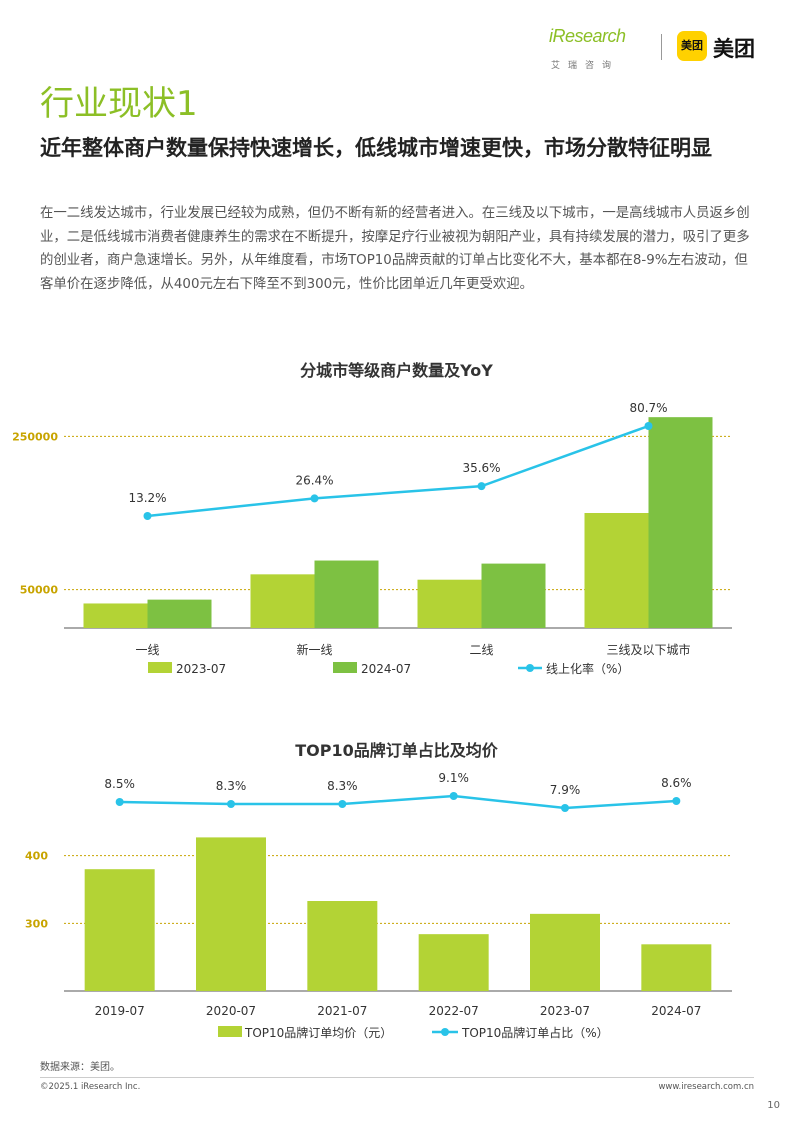 This screenshot has height=1122, width=793. Describe the element at coordinates (676, 1011) in the screenshot. I see `chart2-x-tick-label: 2024-07` at that location.